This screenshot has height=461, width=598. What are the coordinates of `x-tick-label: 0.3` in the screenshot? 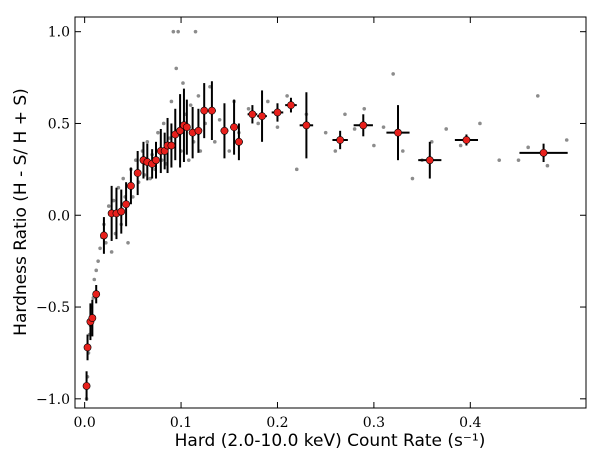 It's located at (374, 423).